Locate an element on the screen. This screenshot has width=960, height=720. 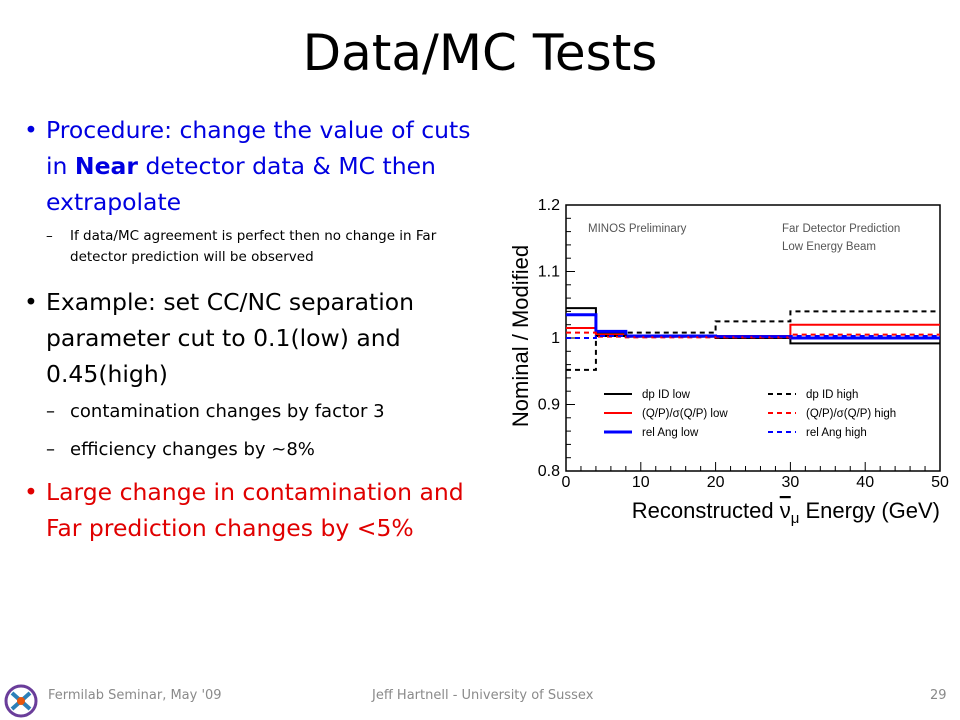
fermilab-logo-icon is located at coordinates (21, 701).